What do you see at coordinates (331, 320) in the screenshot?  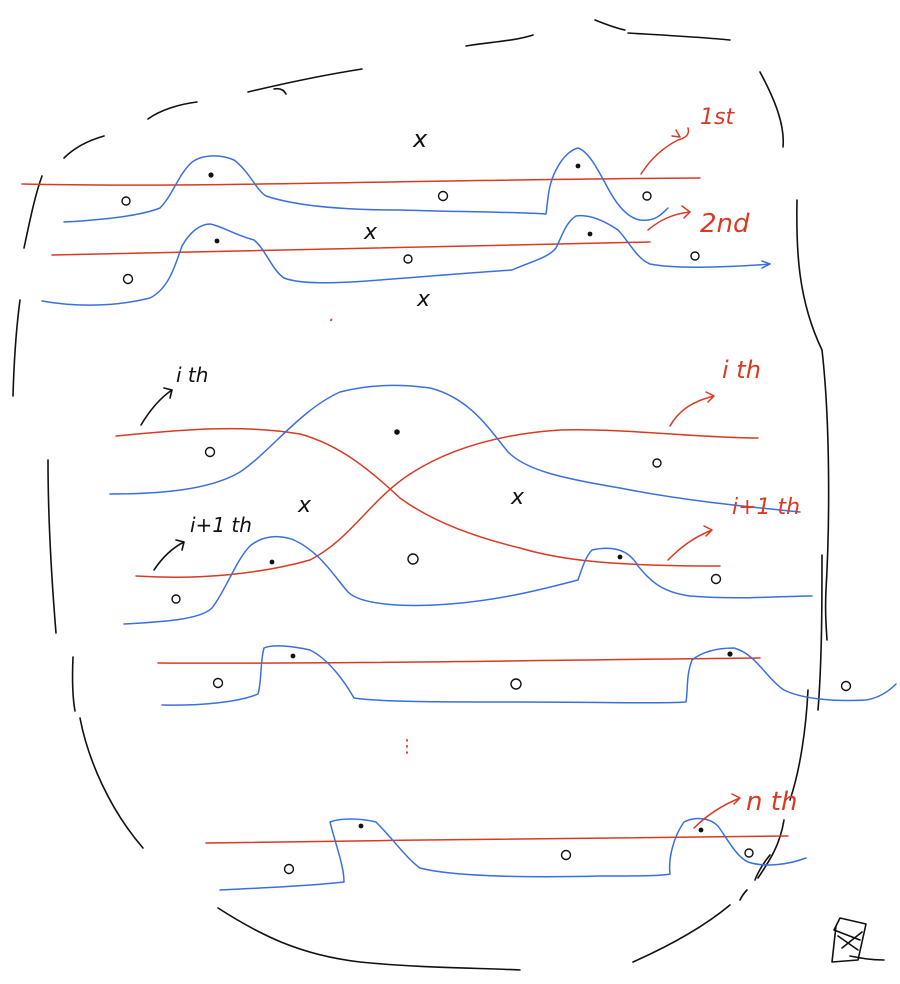 I see `ellipsis-mark: ·` at bounding box center [331, 320].